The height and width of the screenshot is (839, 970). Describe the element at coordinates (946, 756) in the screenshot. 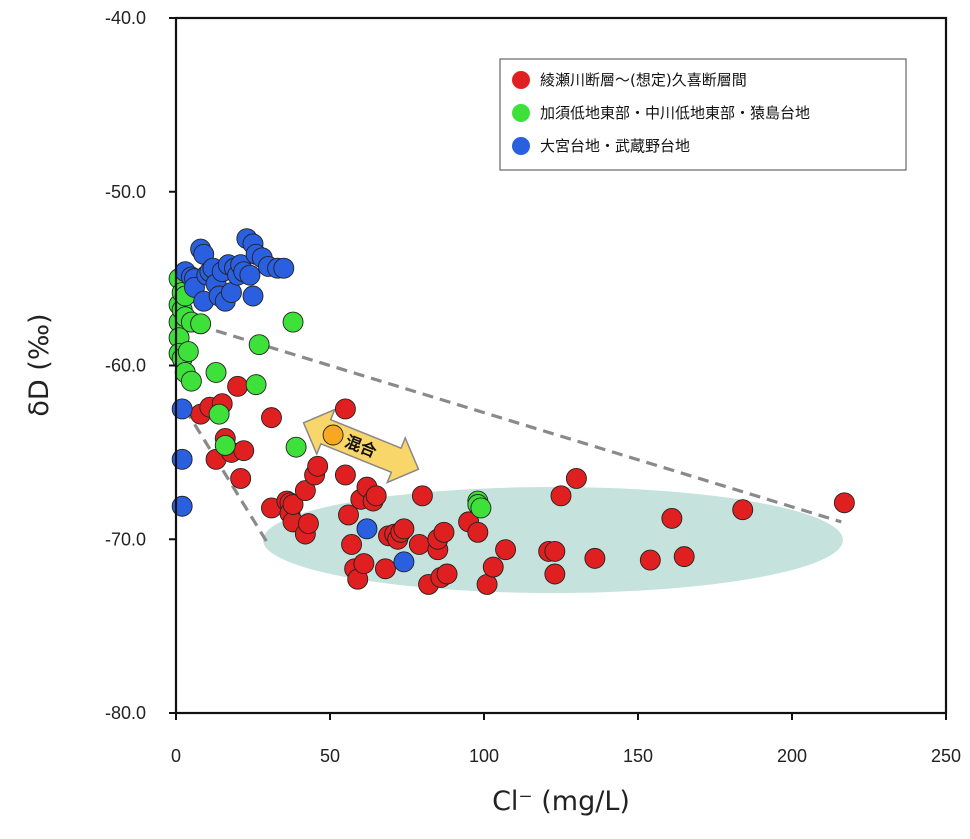

I see `x-tick-label: 250` at that location.